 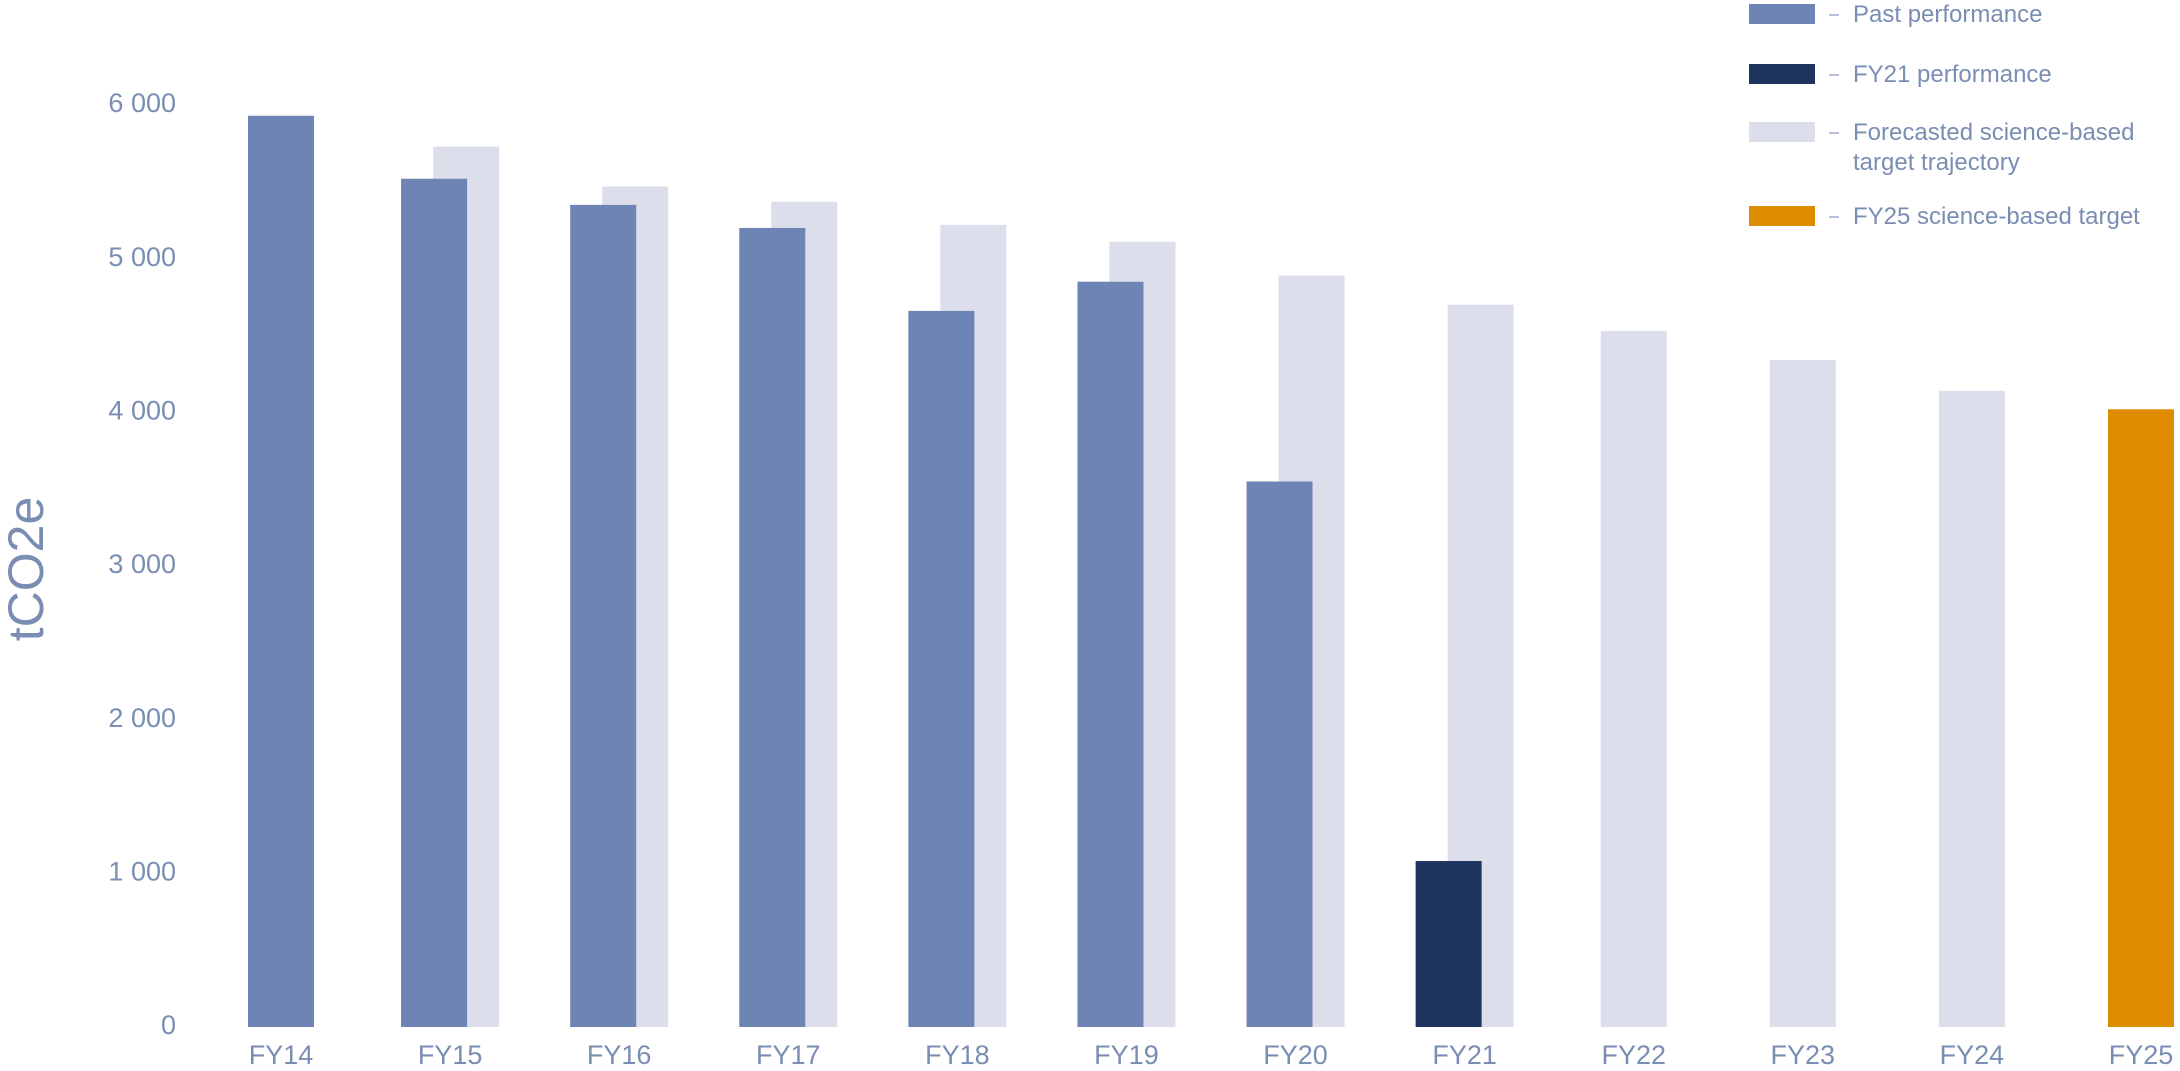 What do you see at coordinates (1126, 1055) in the screenshot?
I see `x-tick-label: FY19` at bounding box center [1126, 1055].